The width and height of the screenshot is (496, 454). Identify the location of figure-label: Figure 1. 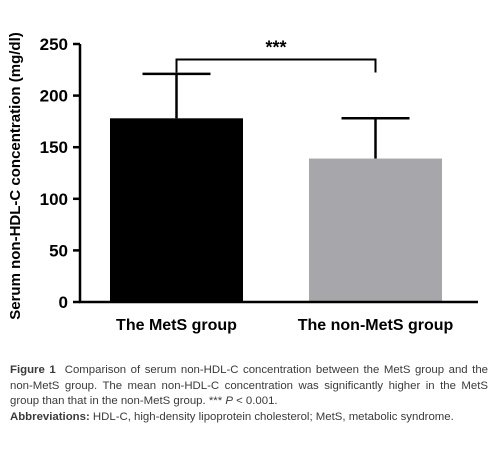
(33, 370).